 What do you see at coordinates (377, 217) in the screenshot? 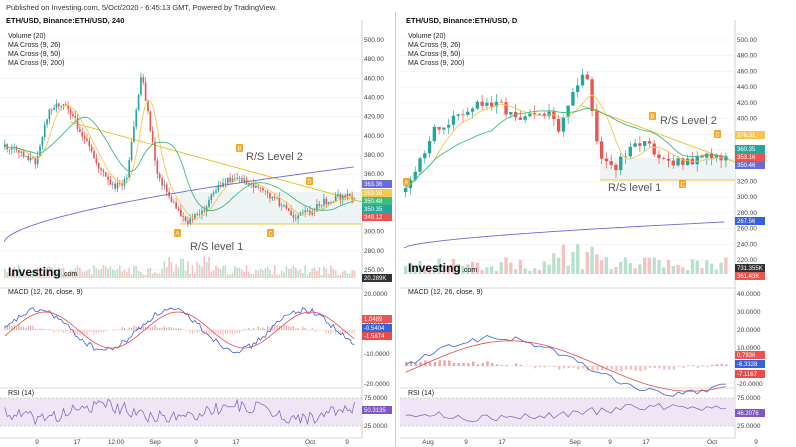
I see `price-tag` at bounding box center [377, 217].